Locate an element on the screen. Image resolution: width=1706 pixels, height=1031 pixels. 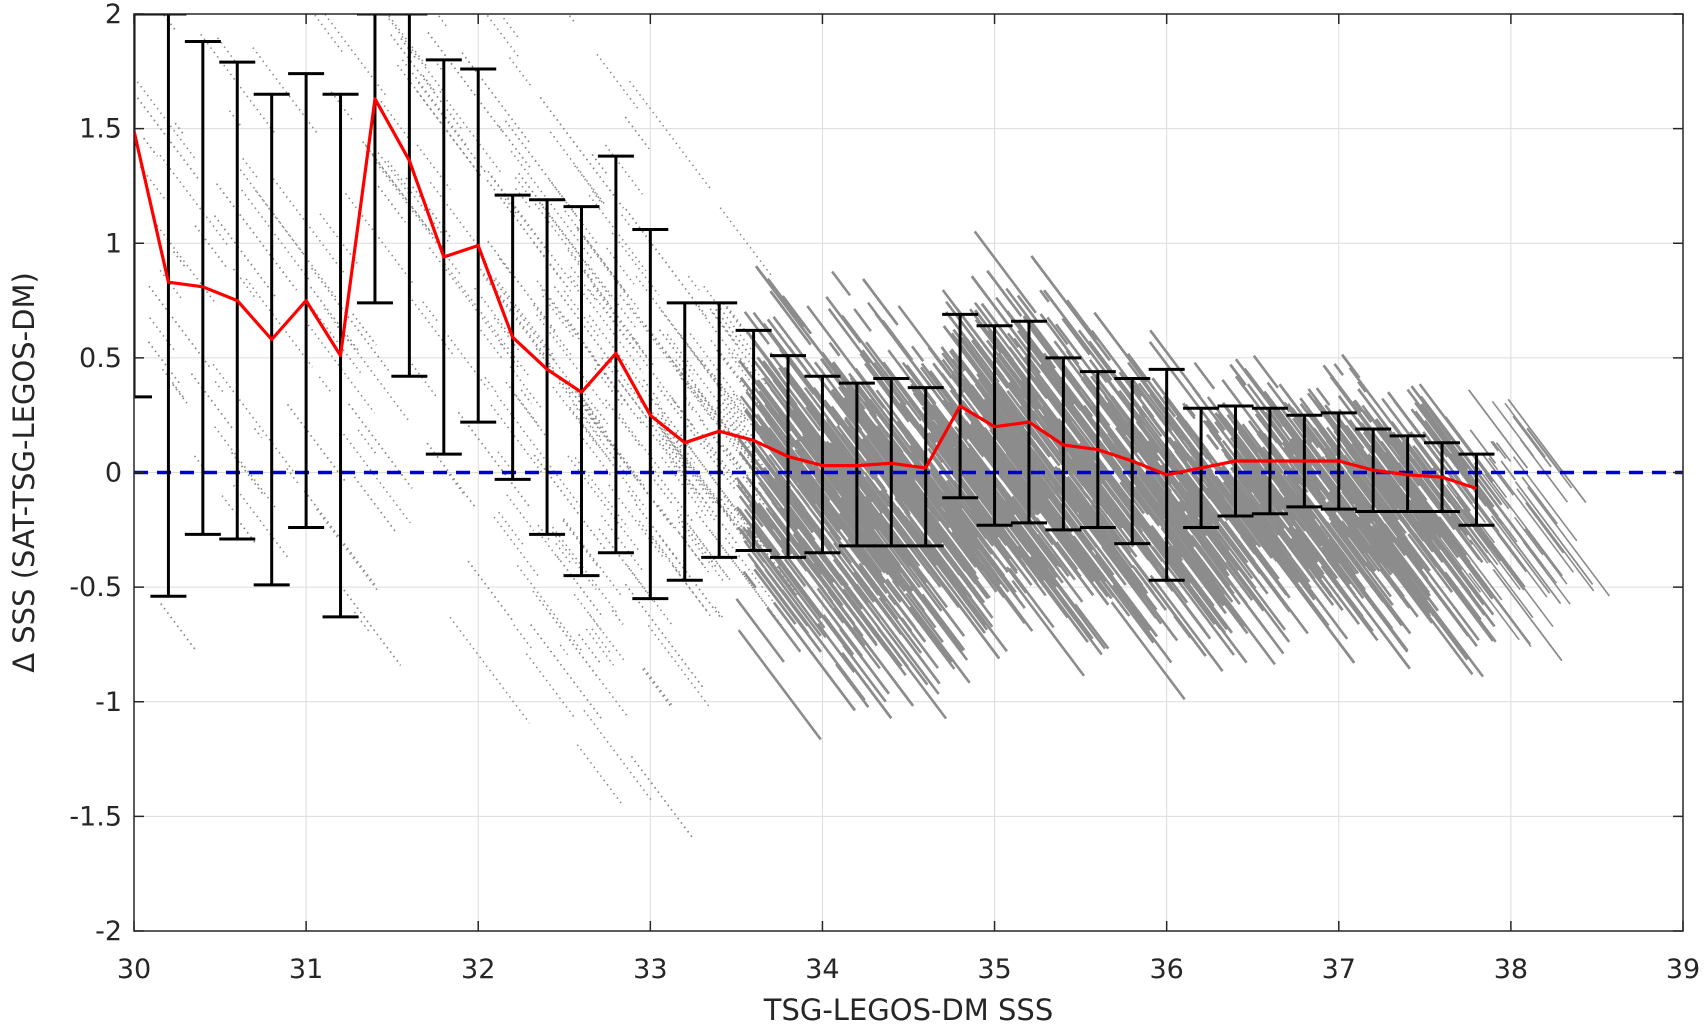
x-tick-label: 33 is located at coordinates (650, 969).